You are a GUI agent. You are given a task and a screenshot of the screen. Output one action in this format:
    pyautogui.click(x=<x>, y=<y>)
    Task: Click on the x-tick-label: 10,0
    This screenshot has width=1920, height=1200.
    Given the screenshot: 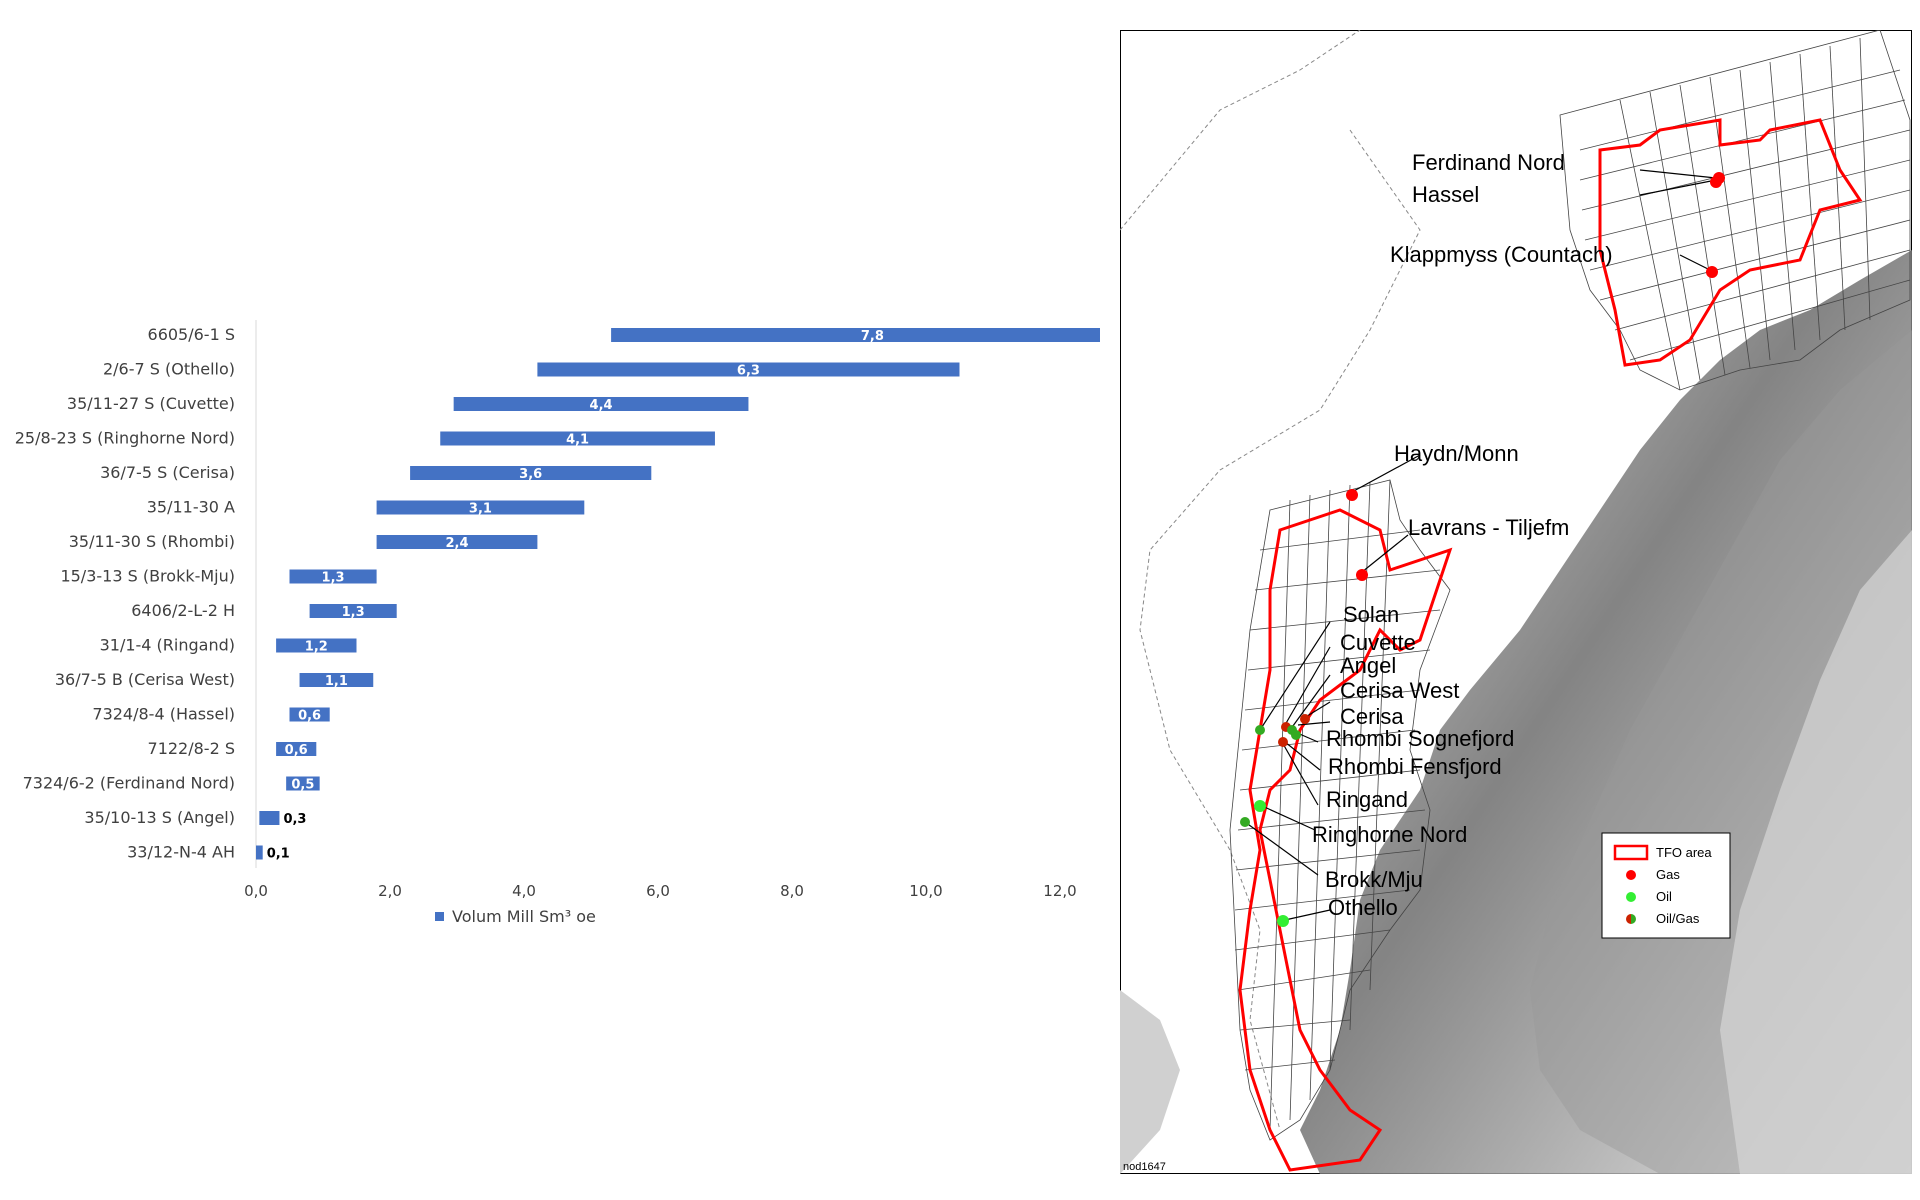 What is the action you would take?
    pyautogui.click(x=925, y=891)
    